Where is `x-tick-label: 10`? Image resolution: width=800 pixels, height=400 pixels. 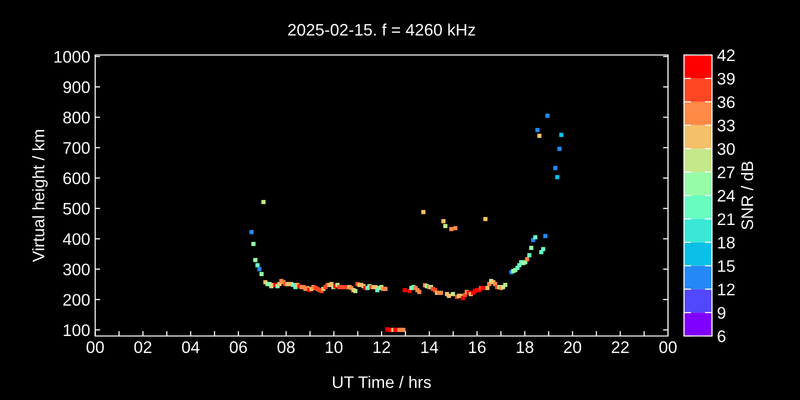
x-tick-label: 10 is located at coordinates (334, 347).